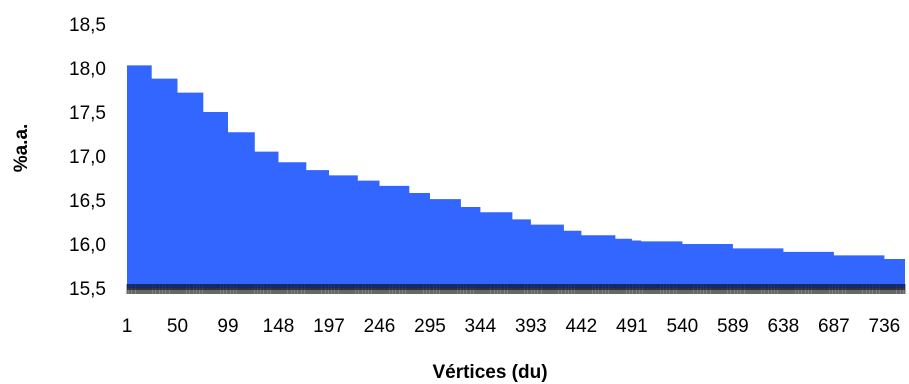  Describe the element at coordinates (632, 326) in the screenshot. I see `x-tick-label: 491` at that location.